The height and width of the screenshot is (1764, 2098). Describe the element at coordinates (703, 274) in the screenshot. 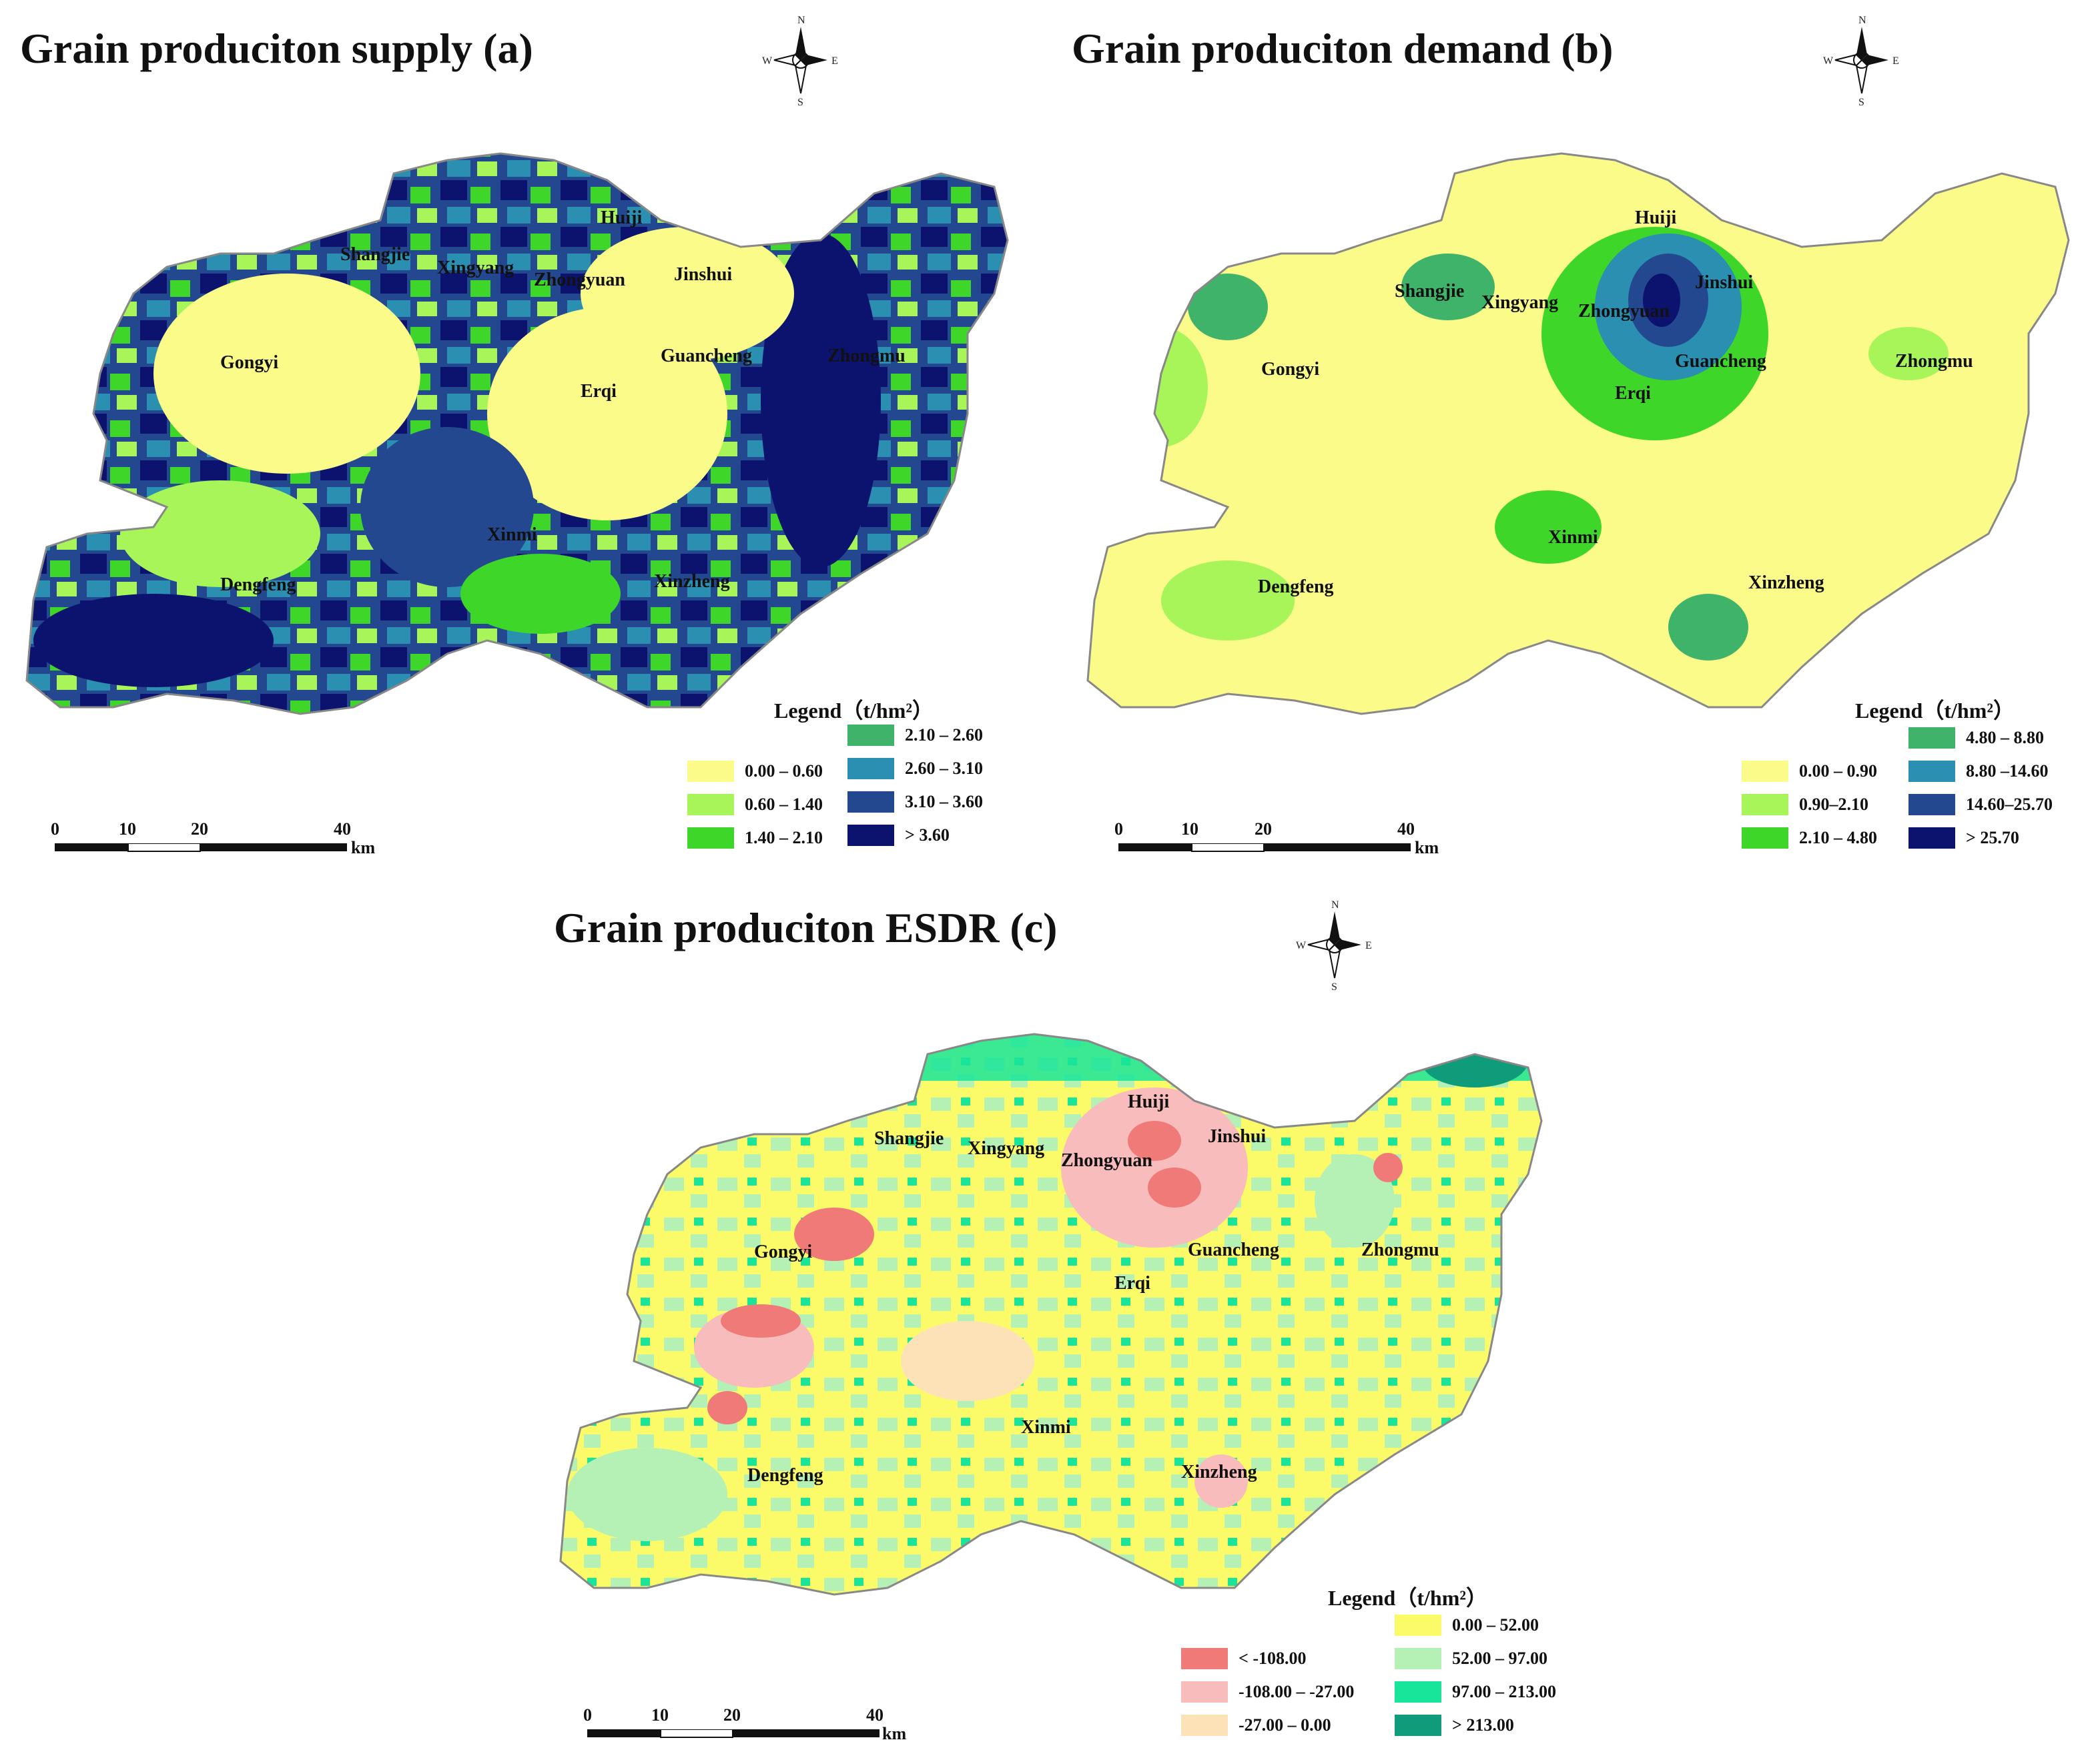

I see `label-jinshui: Jinshui` at that location.